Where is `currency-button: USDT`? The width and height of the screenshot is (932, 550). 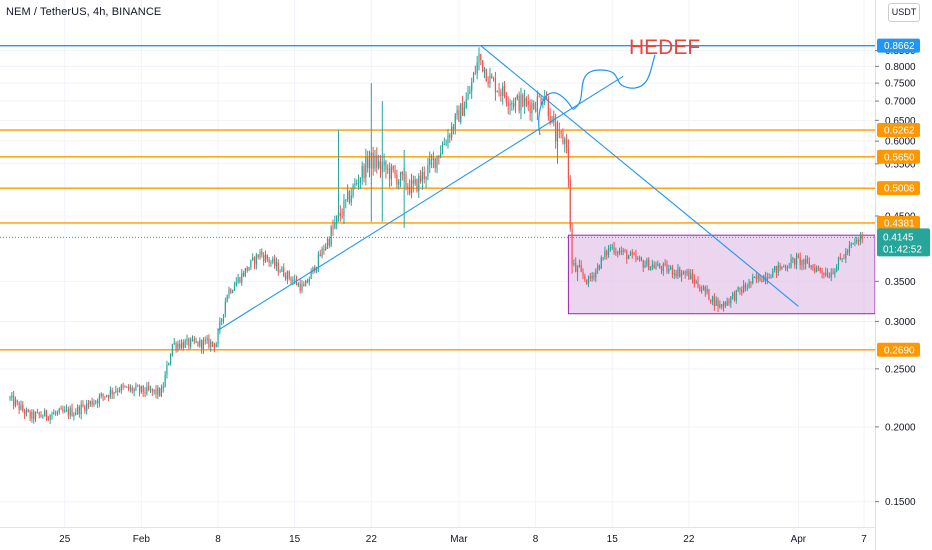 currency-button: USDT is located at coordinates (904, 12).